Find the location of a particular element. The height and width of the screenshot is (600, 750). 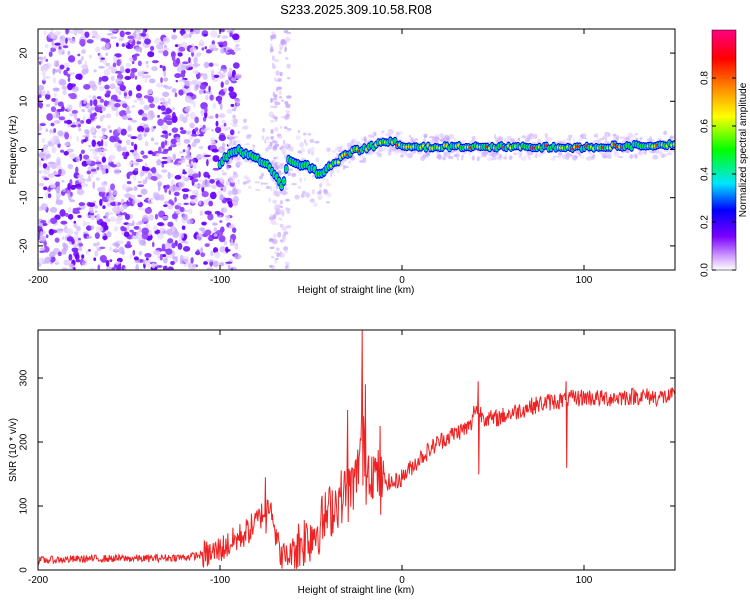

colorbar-gradient is located at coordinates (724, 150).